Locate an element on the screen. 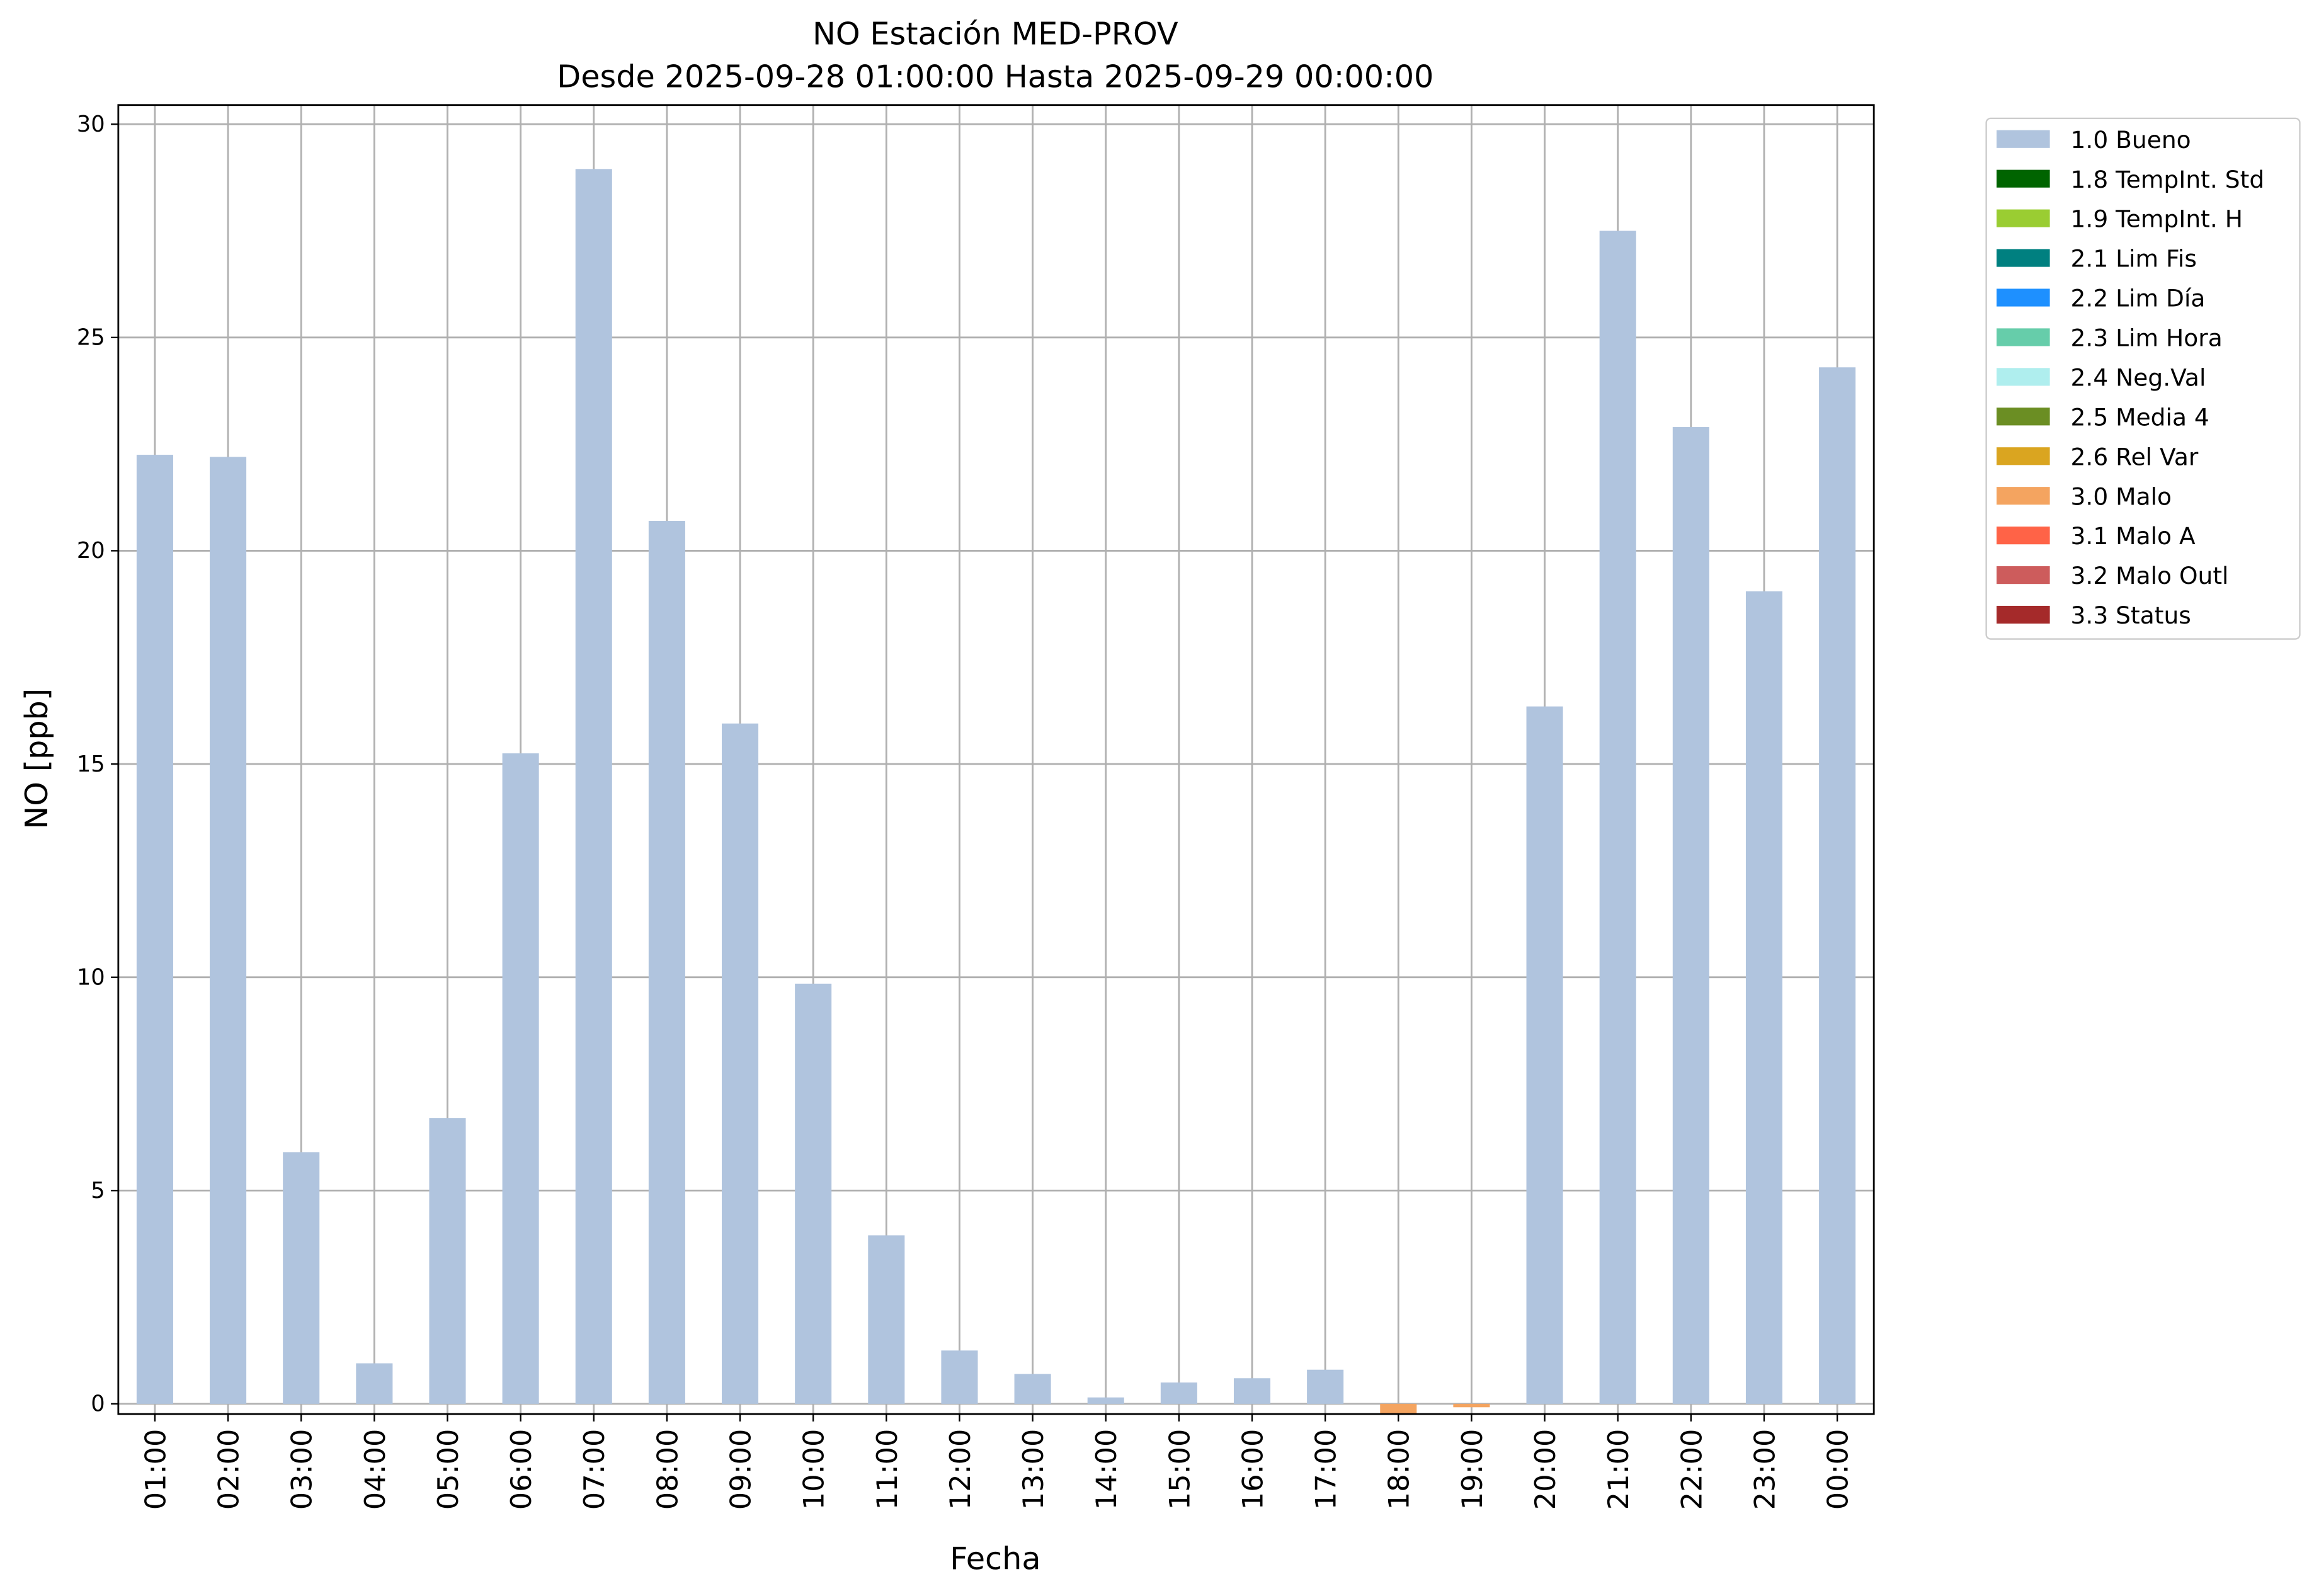 This screenshot has height=1596, width=2319. x-tick-label: 06:00 is located at coordinates (521, 1469).